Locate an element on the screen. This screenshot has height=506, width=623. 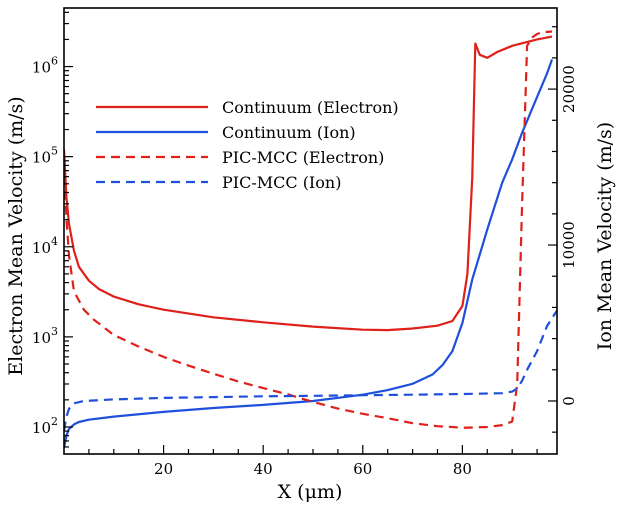
left-tick-label: 10² is located at coordinates (45, 426).